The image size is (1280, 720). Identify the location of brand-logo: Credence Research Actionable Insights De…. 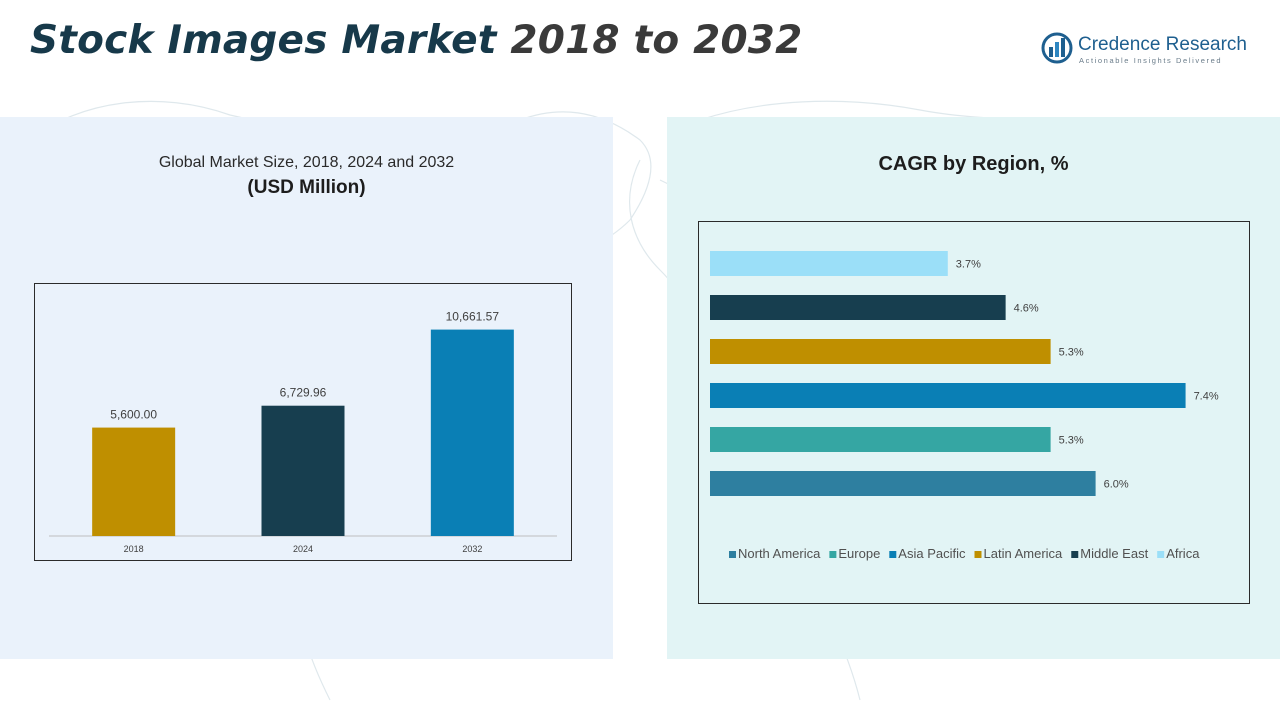
(1155, 51).